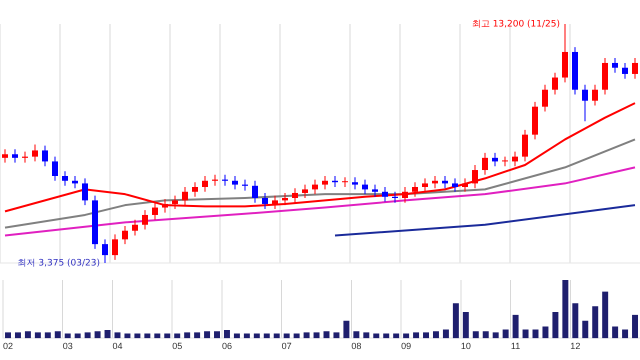  Describe the element at coordinates (177, 346) in the screenshot. I see `x-tick-label: 05` at that location.